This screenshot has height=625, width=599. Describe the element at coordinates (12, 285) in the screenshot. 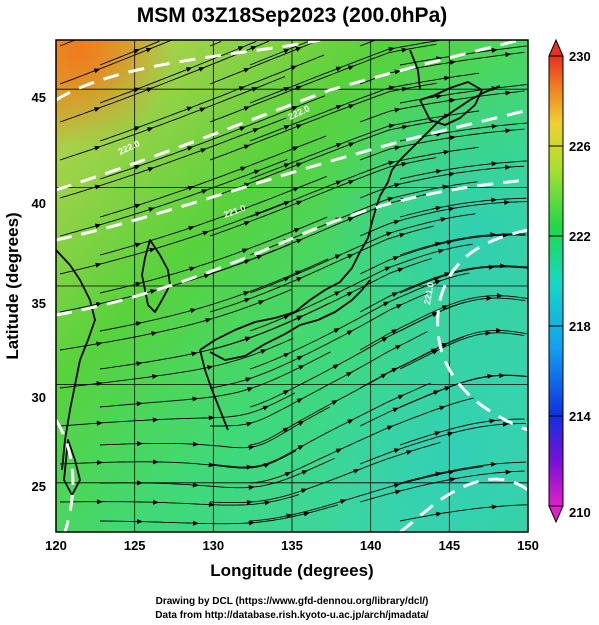

I see `y-axis-title: Latitude (degrees)` at that location.